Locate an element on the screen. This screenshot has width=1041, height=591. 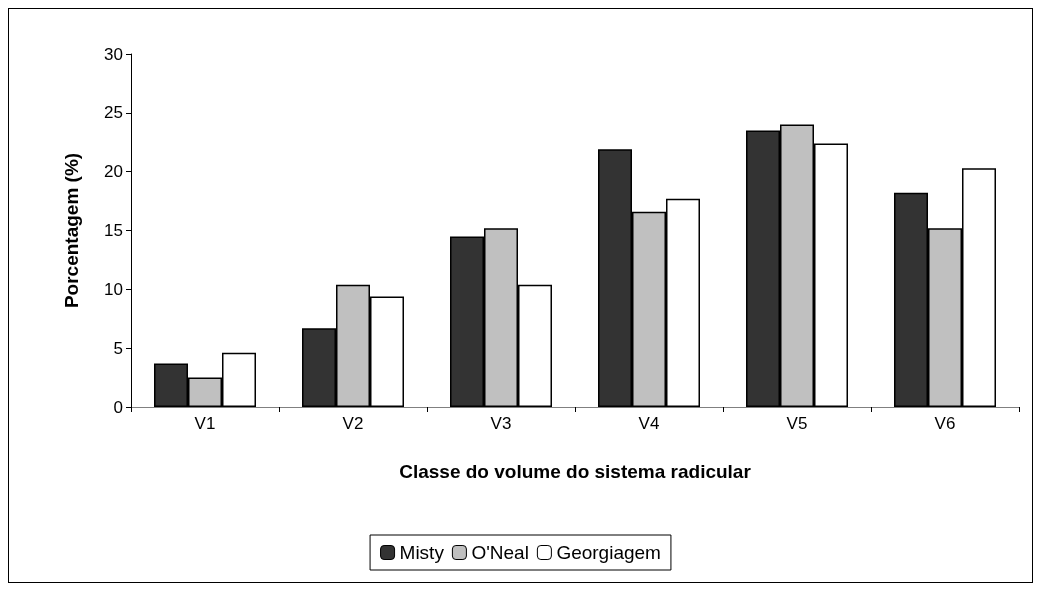
y-tick-label: 0 is located at coordinates (118, 407).